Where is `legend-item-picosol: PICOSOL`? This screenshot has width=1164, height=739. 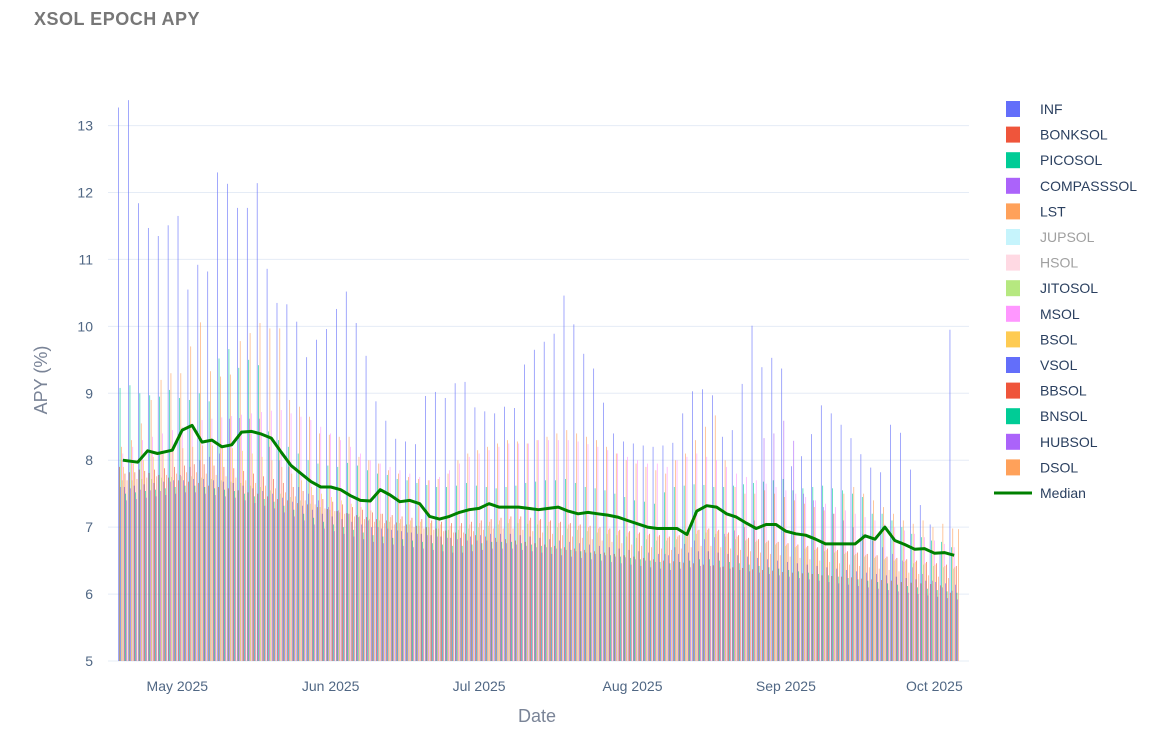
legend-item-picosol: PICOSOL is located at coordinates (1054, 160).